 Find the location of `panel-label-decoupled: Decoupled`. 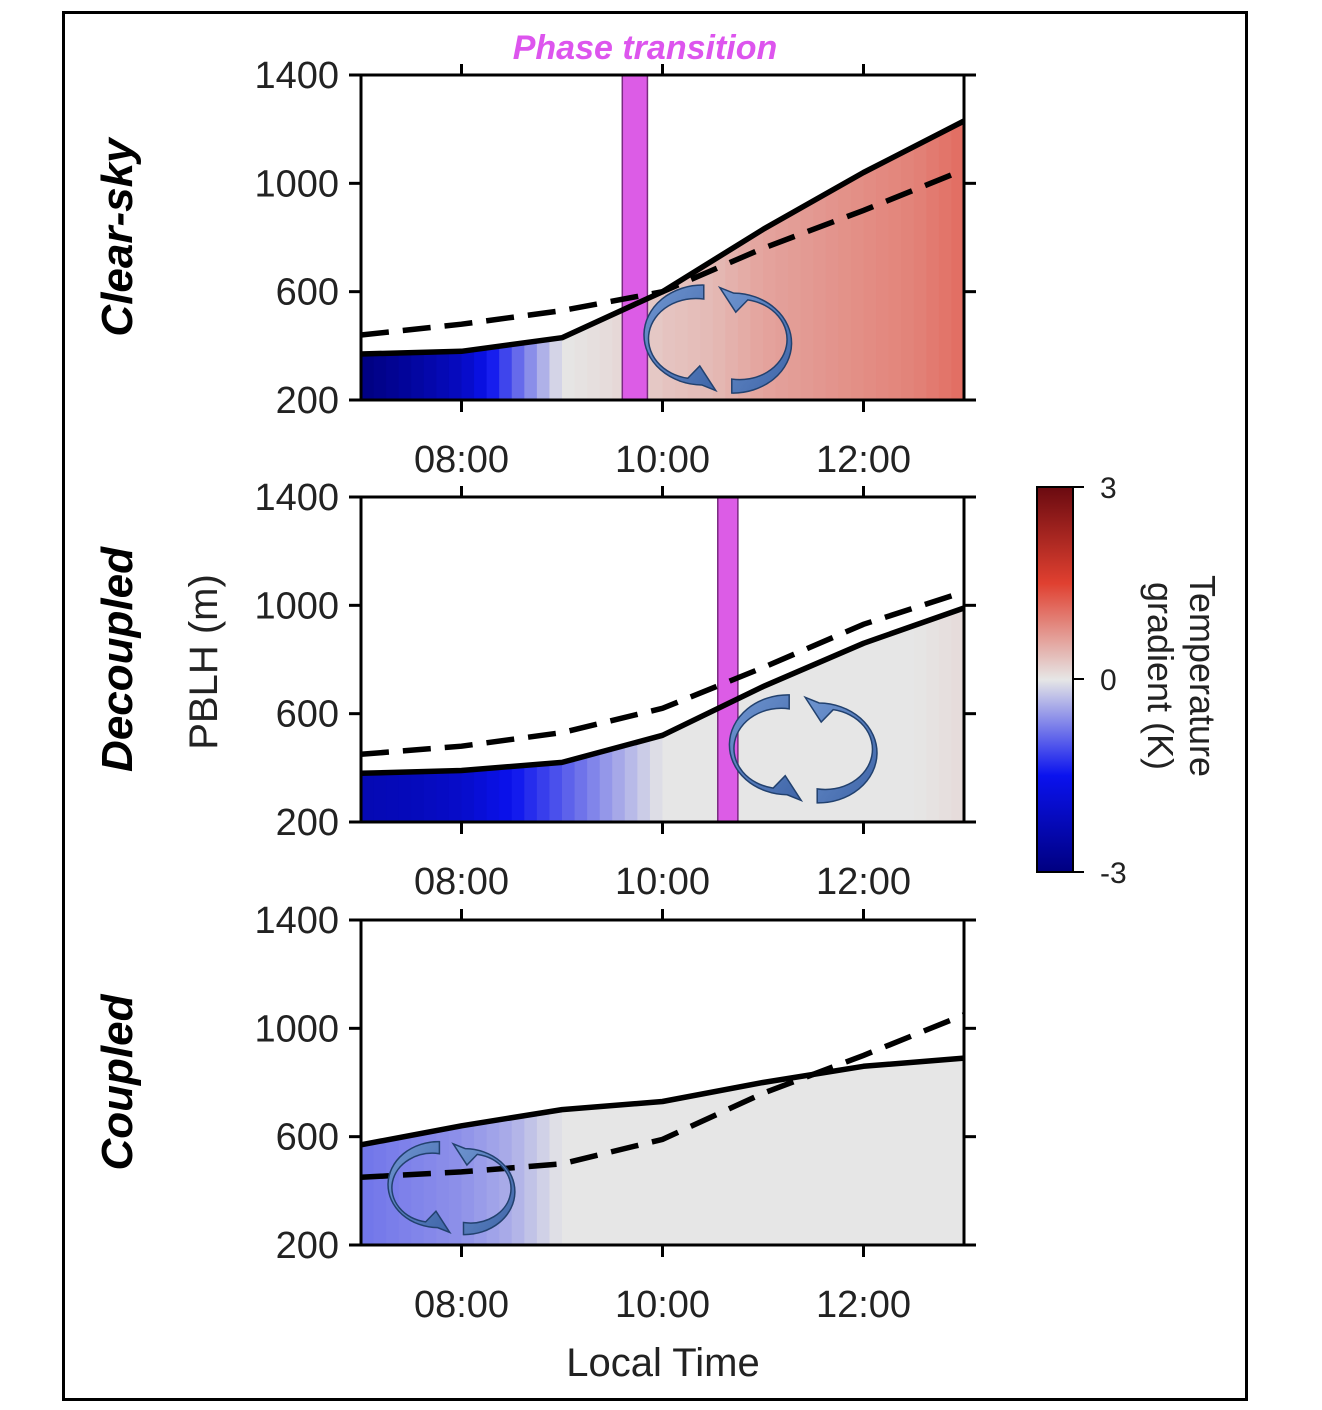

panel-label-decoupled: Decoupled is located at coordinates (117, 659).